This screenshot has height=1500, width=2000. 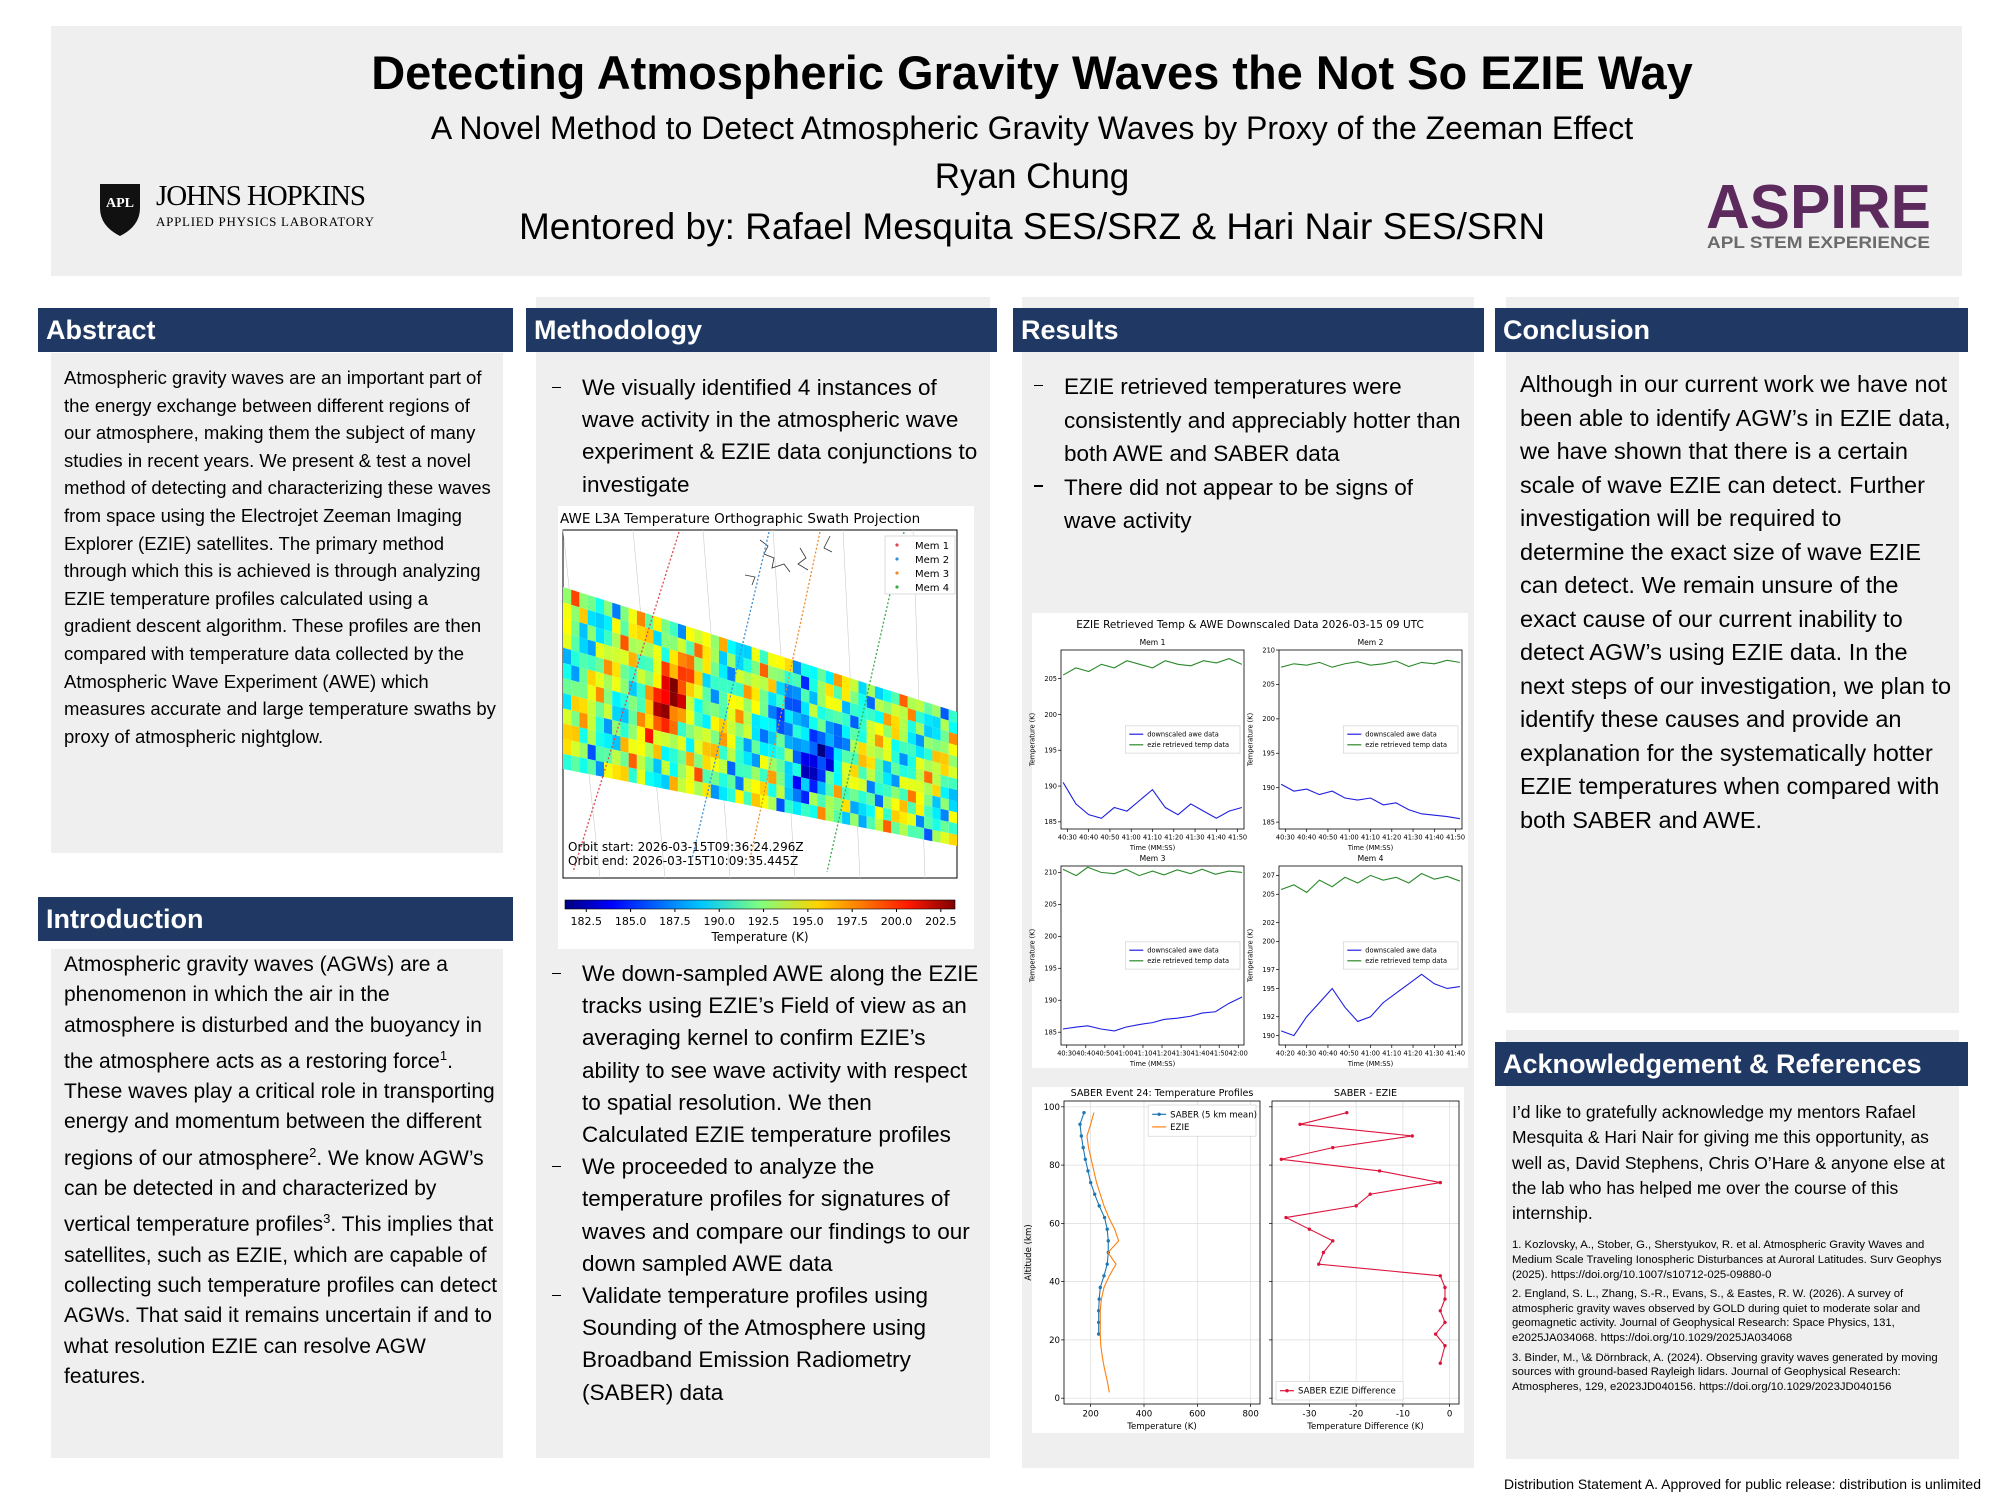 What do you see at coordinates (1066, 1054) in the screenshot?
I see `x-tick-label: 40:30` at bounding box center [1066, 1054].